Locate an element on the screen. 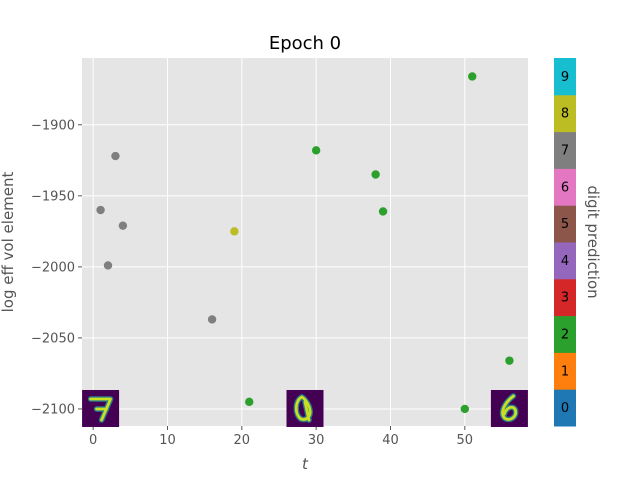 The width and height of the screenshot is (640, 480). colorbar-tick-label: 6 is located at coordinates (565, 187).